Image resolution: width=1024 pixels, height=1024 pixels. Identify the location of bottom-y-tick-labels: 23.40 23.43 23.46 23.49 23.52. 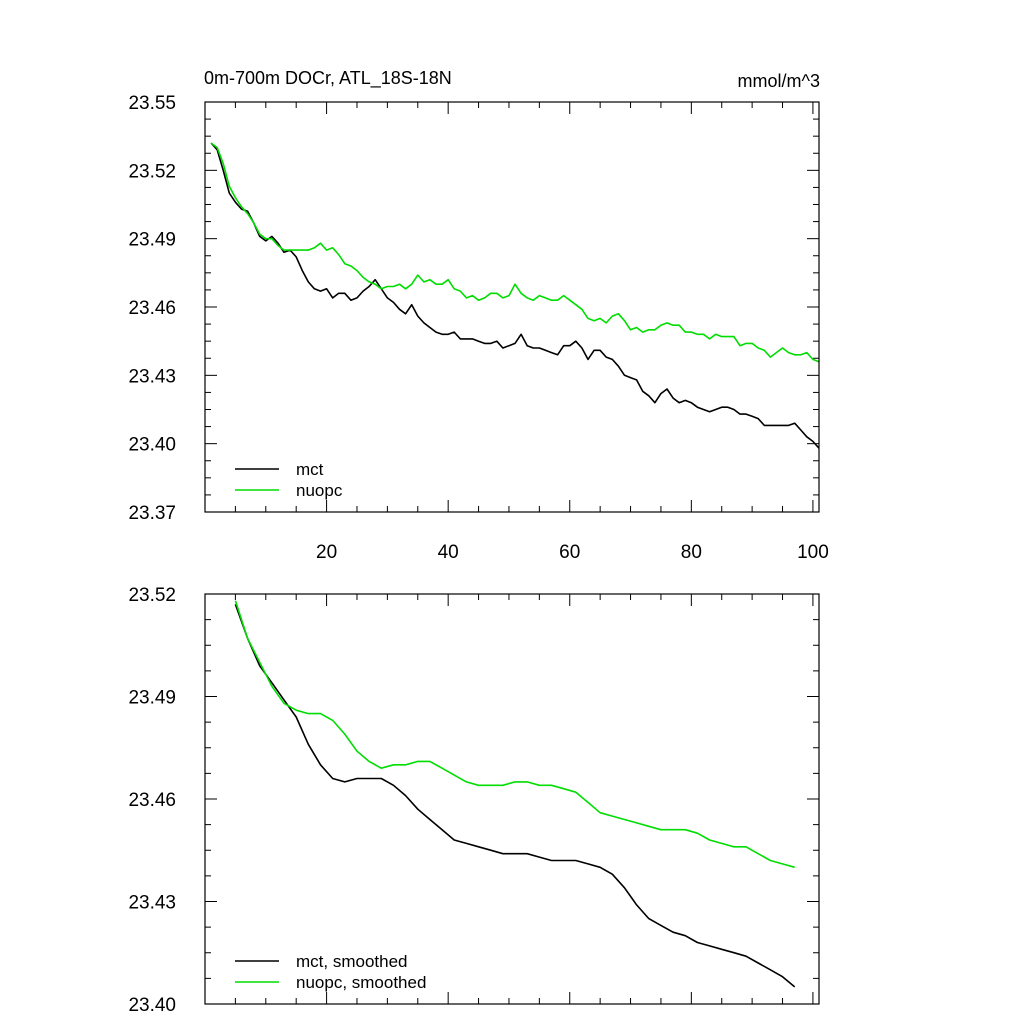
(152, 800).